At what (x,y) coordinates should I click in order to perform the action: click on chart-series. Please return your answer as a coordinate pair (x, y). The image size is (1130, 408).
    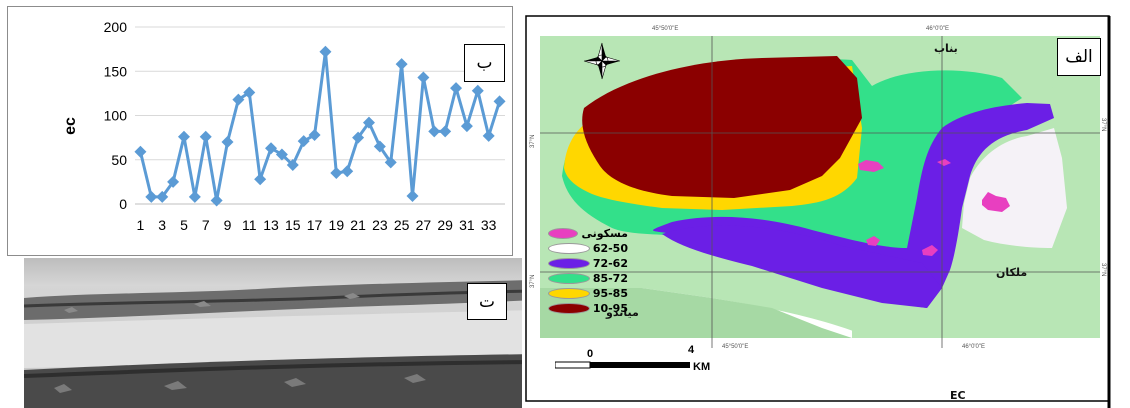
    Looking at the image, I should click on (320, 126).